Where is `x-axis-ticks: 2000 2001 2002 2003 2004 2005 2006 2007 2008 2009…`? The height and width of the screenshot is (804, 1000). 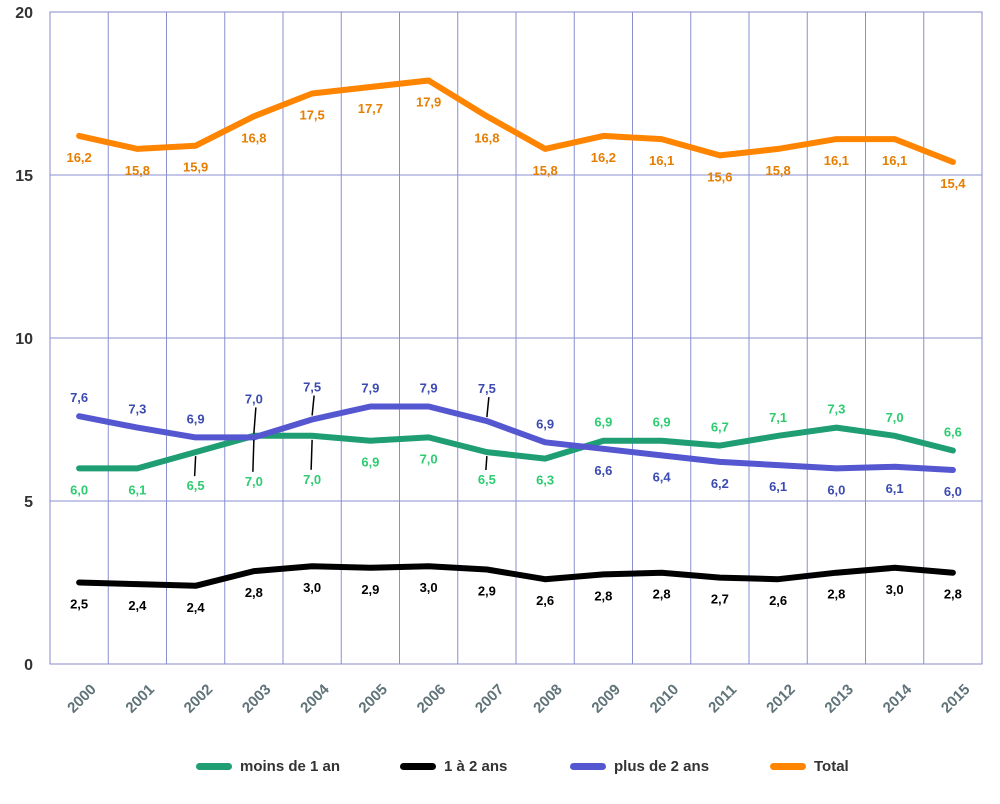
x-axis-ticks: 2000 2001 2002 2003 2004 2005 2006 2007 2008 2009… is located at coordinates (518, 699).